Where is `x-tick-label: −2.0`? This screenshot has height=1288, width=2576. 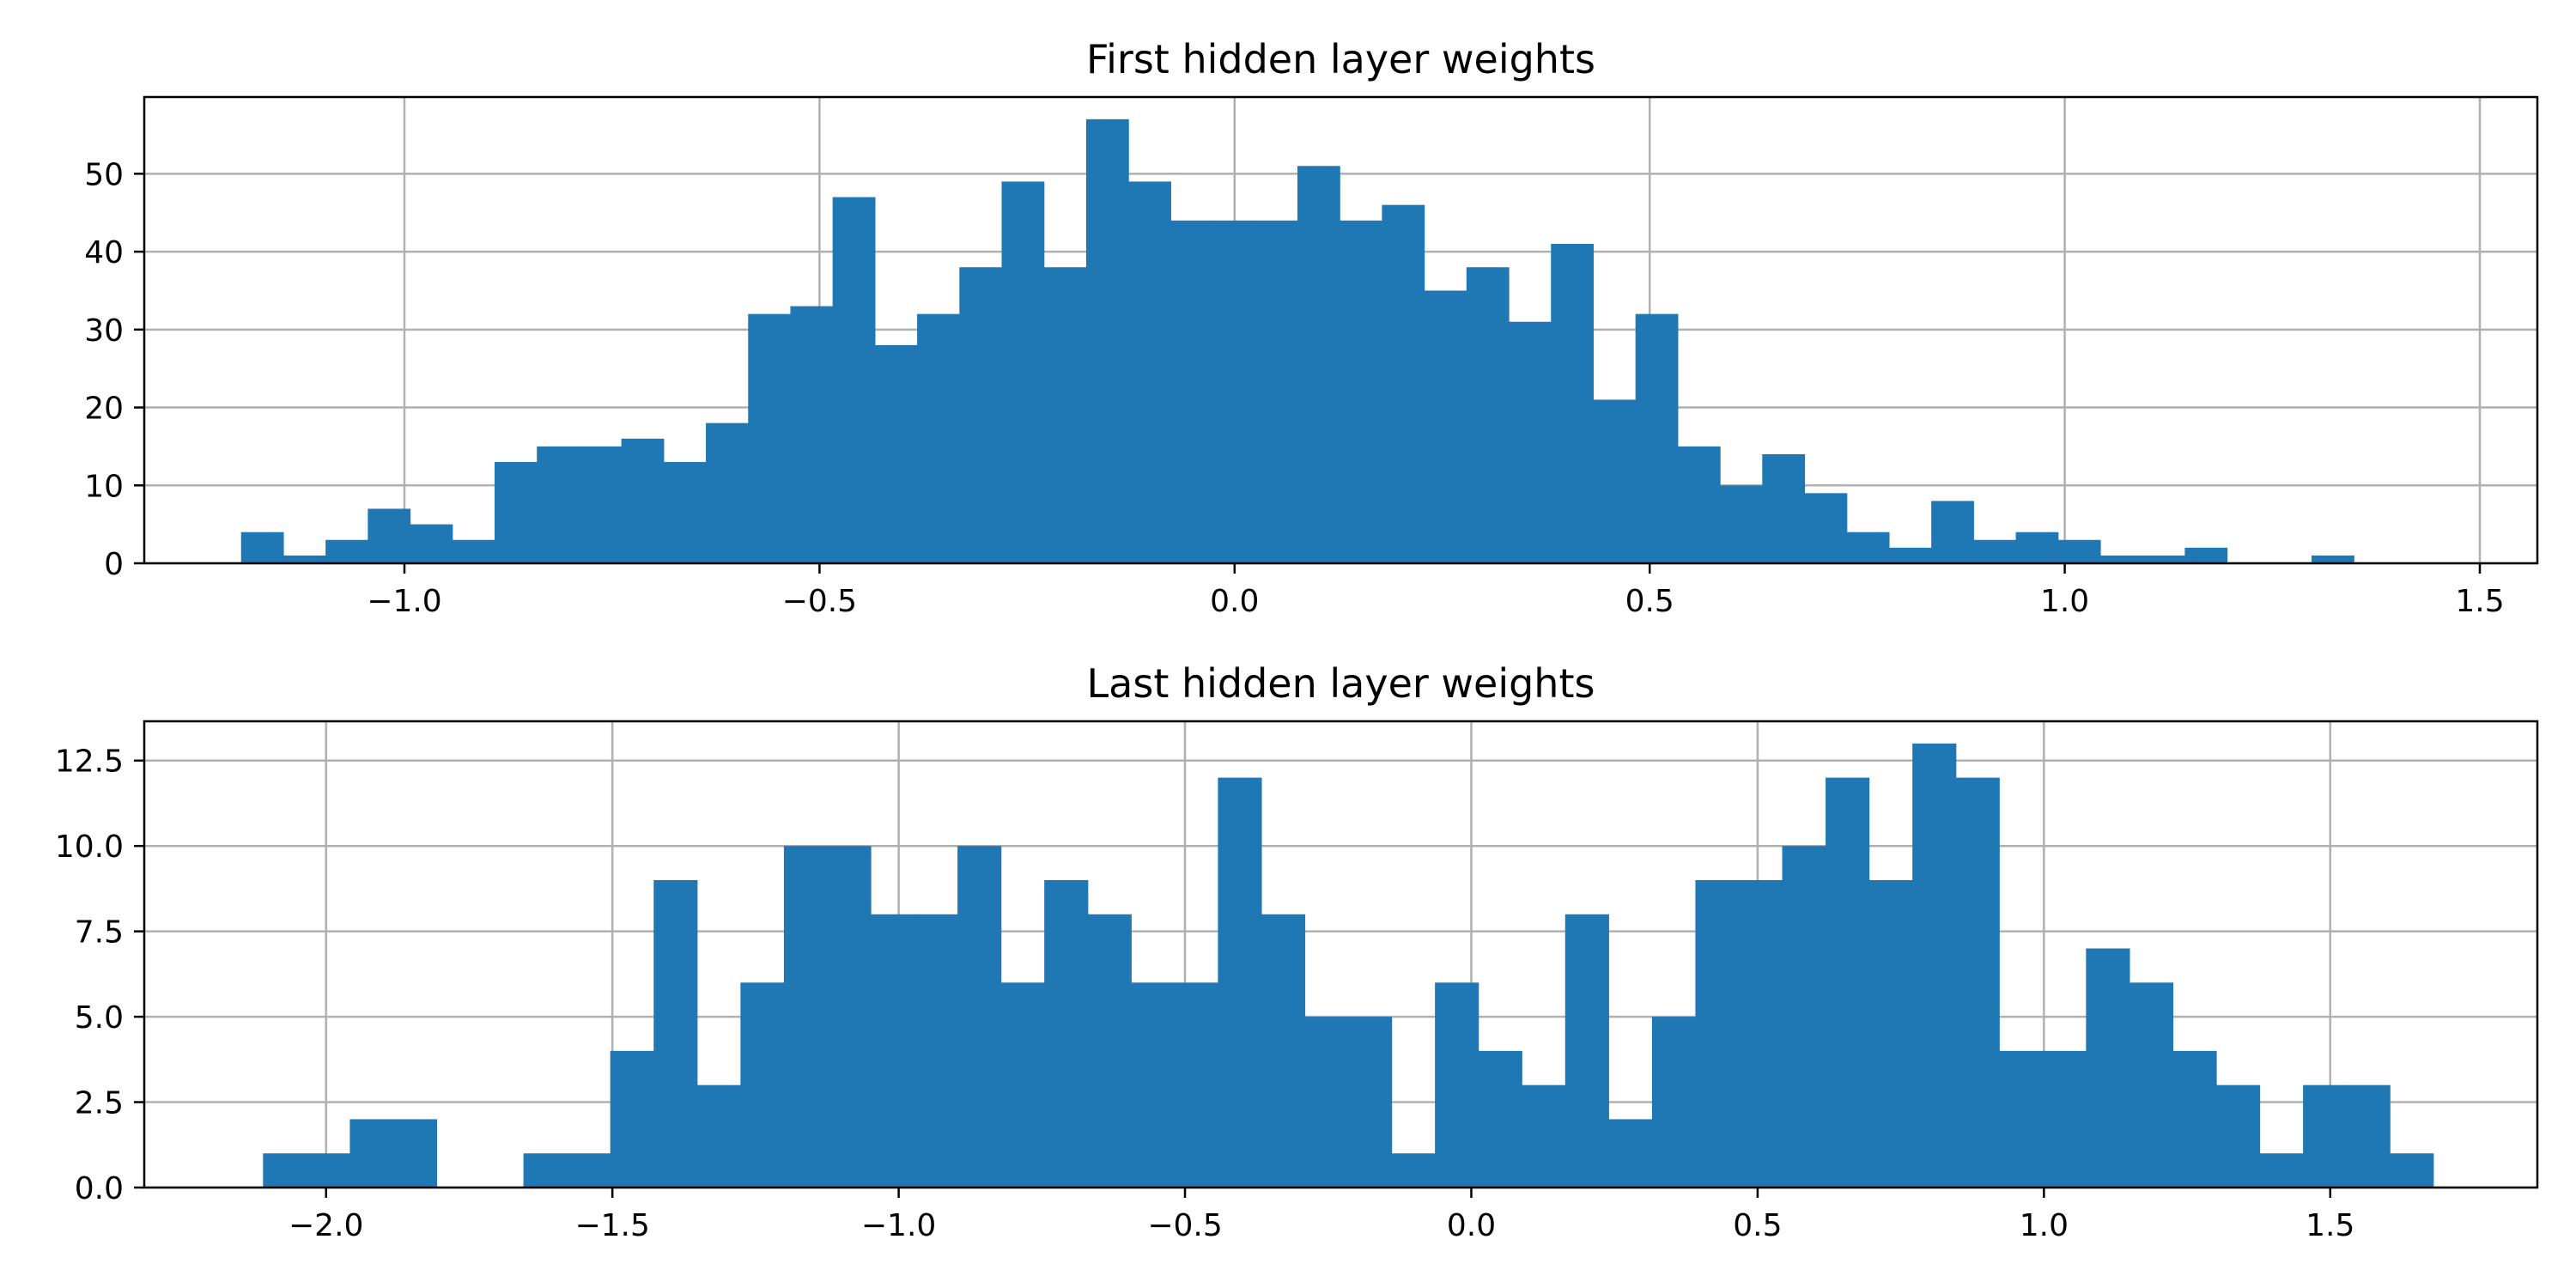
x-tick-label: −2.0 is located at coordinates (326, 1225).